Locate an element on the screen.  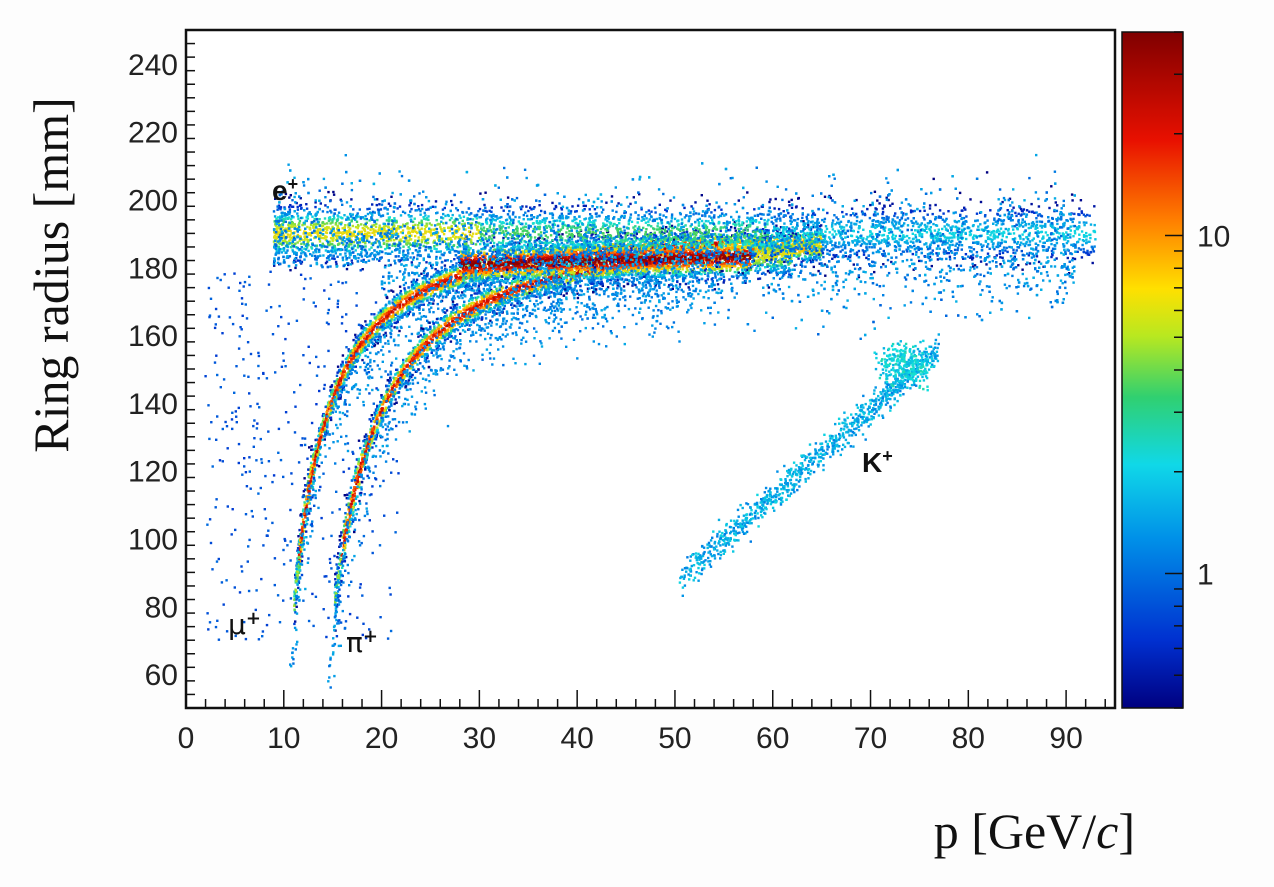
heatmap-cell-2058 is located at coordinates (408, 305).